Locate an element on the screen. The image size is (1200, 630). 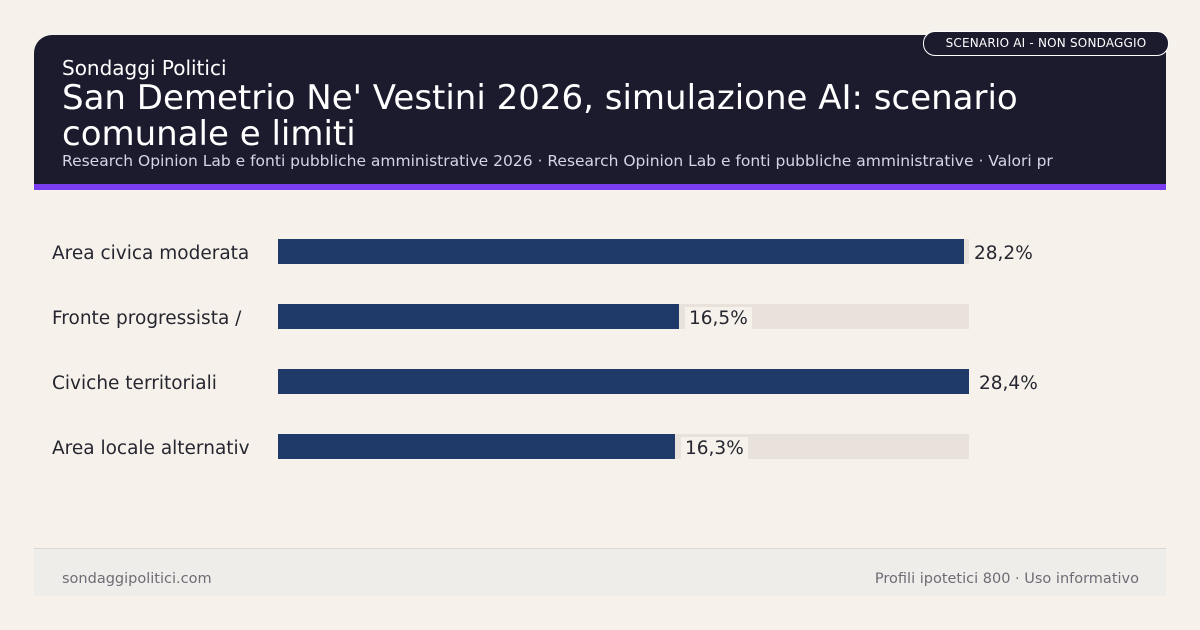
brand-name: Sondaggi Politici is located at coordinates (144, 68).